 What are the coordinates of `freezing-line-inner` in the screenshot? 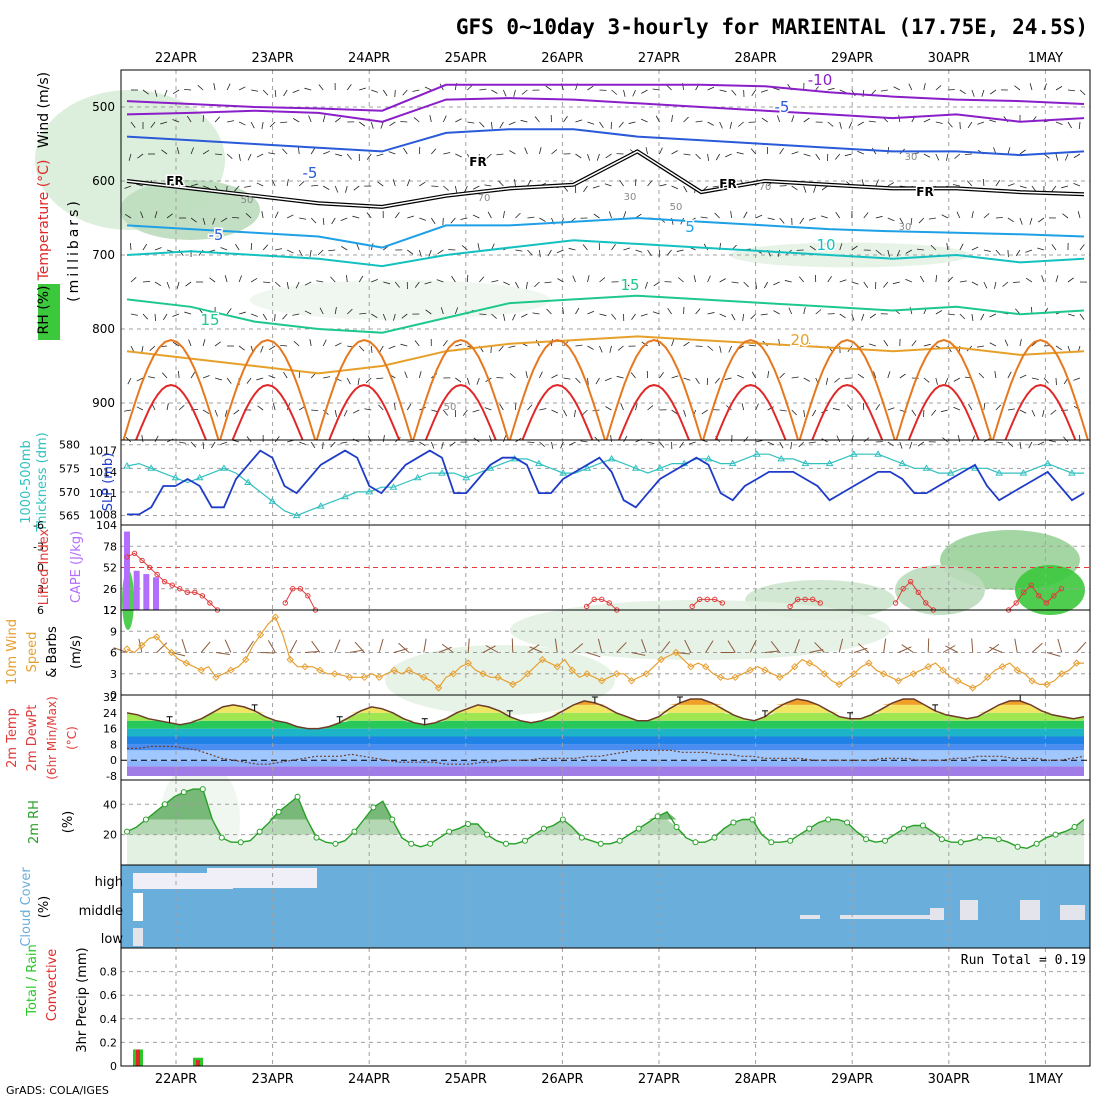 It's located at (605, 179).